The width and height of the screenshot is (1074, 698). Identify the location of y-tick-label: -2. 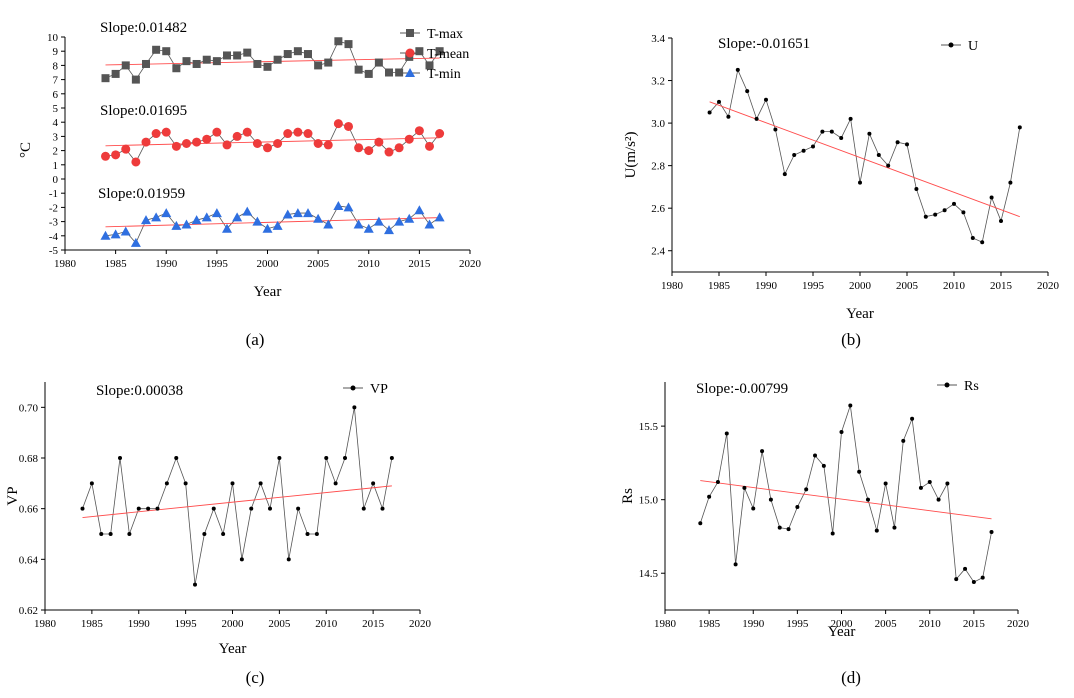
(53, 208).